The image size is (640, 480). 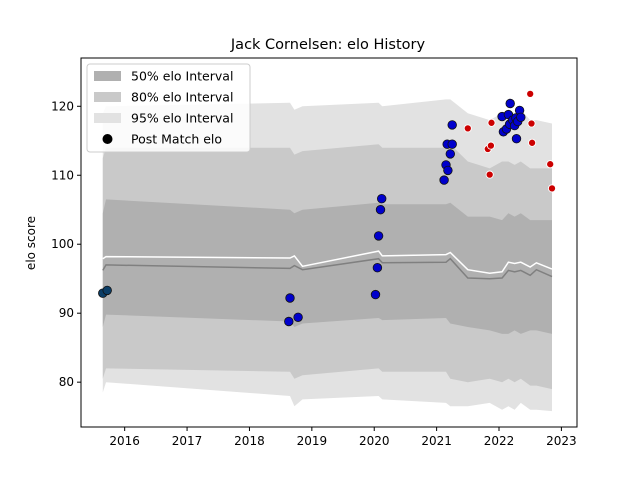 I want to click on mean-line, so click(x=327, y=262).